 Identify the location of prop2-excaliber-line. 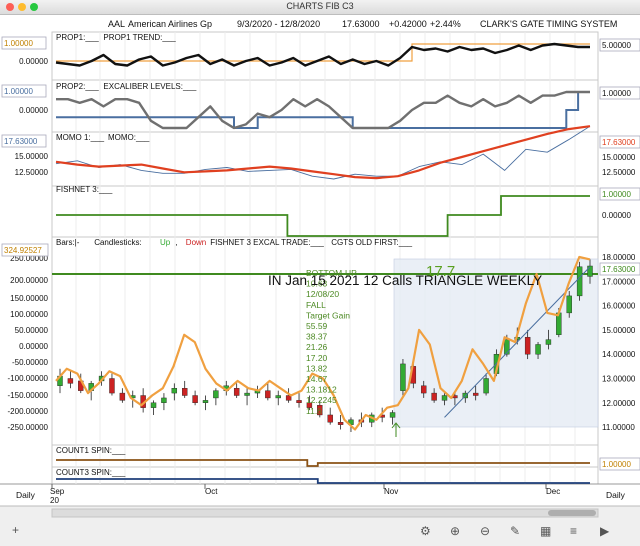
(323, 110).